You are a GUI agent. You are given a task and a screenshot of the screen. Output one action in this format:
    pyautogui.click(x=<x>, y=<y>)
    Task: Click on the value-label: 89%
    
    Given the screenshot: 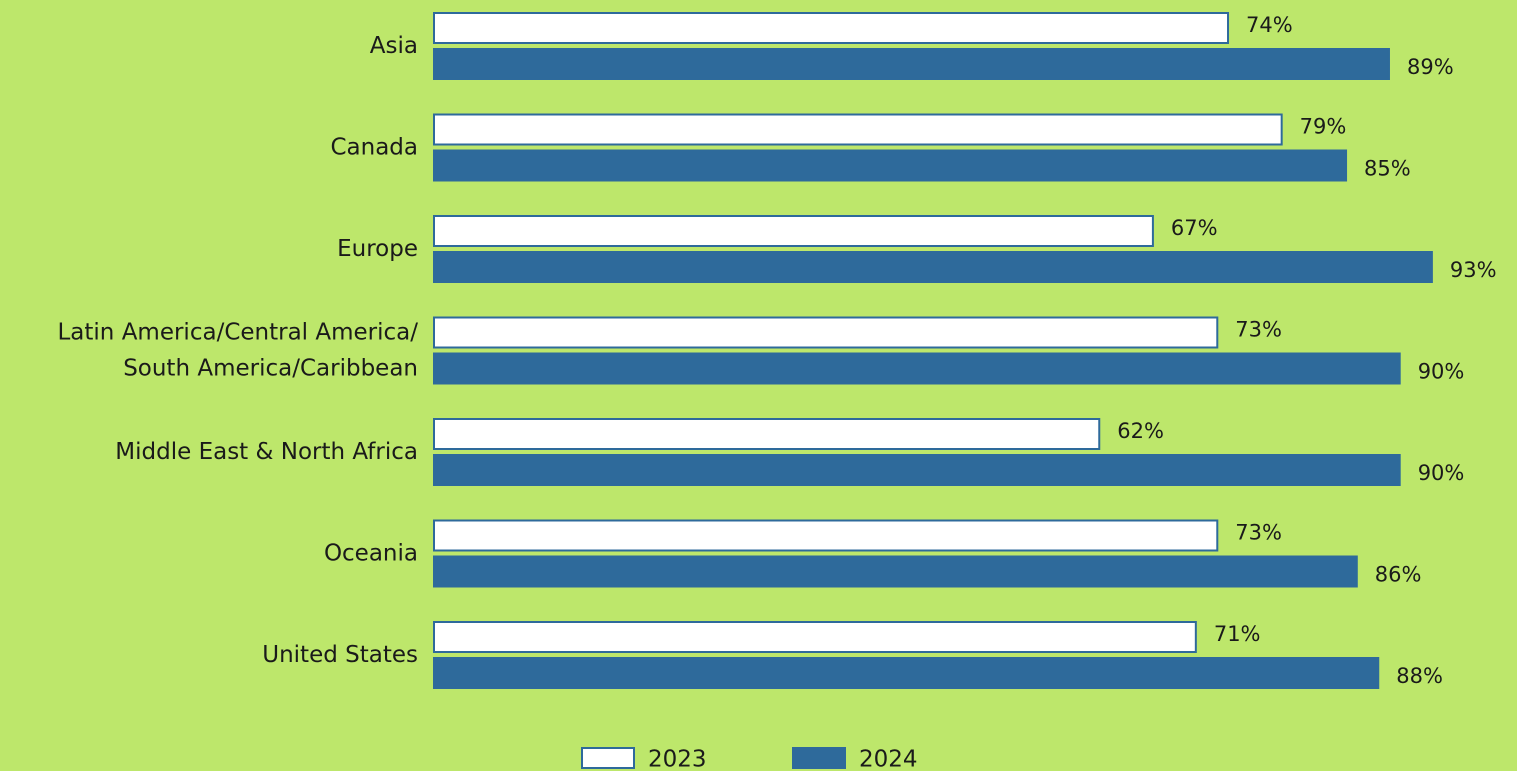 What is the action you would take?
    pyautogui.click(x=1430, y=67)
    